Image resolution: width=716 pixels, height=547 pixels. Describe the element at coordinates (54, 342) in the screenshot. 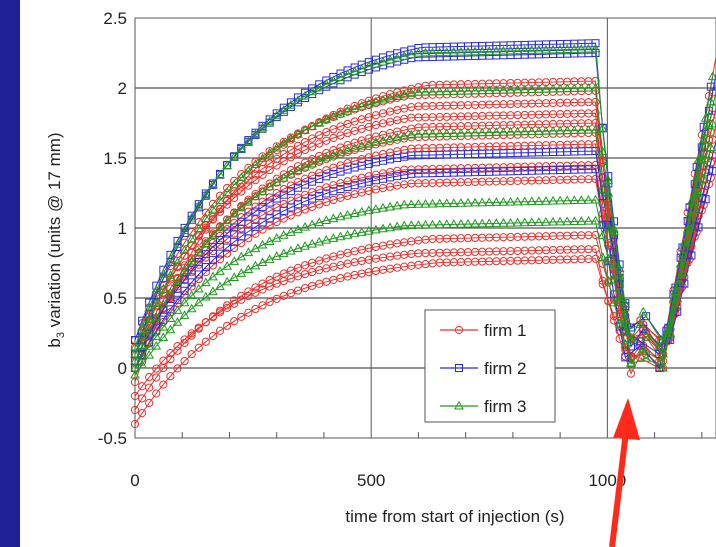

I see `y-axis-label-main: b` at that location.